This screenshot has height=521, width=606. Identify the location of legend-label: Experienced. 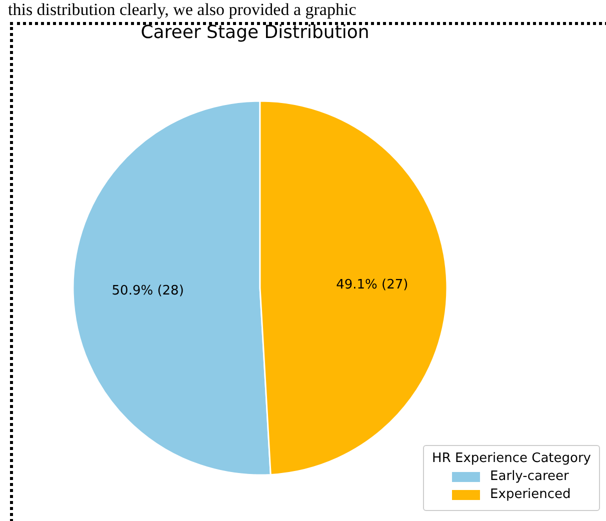
(530, 494).